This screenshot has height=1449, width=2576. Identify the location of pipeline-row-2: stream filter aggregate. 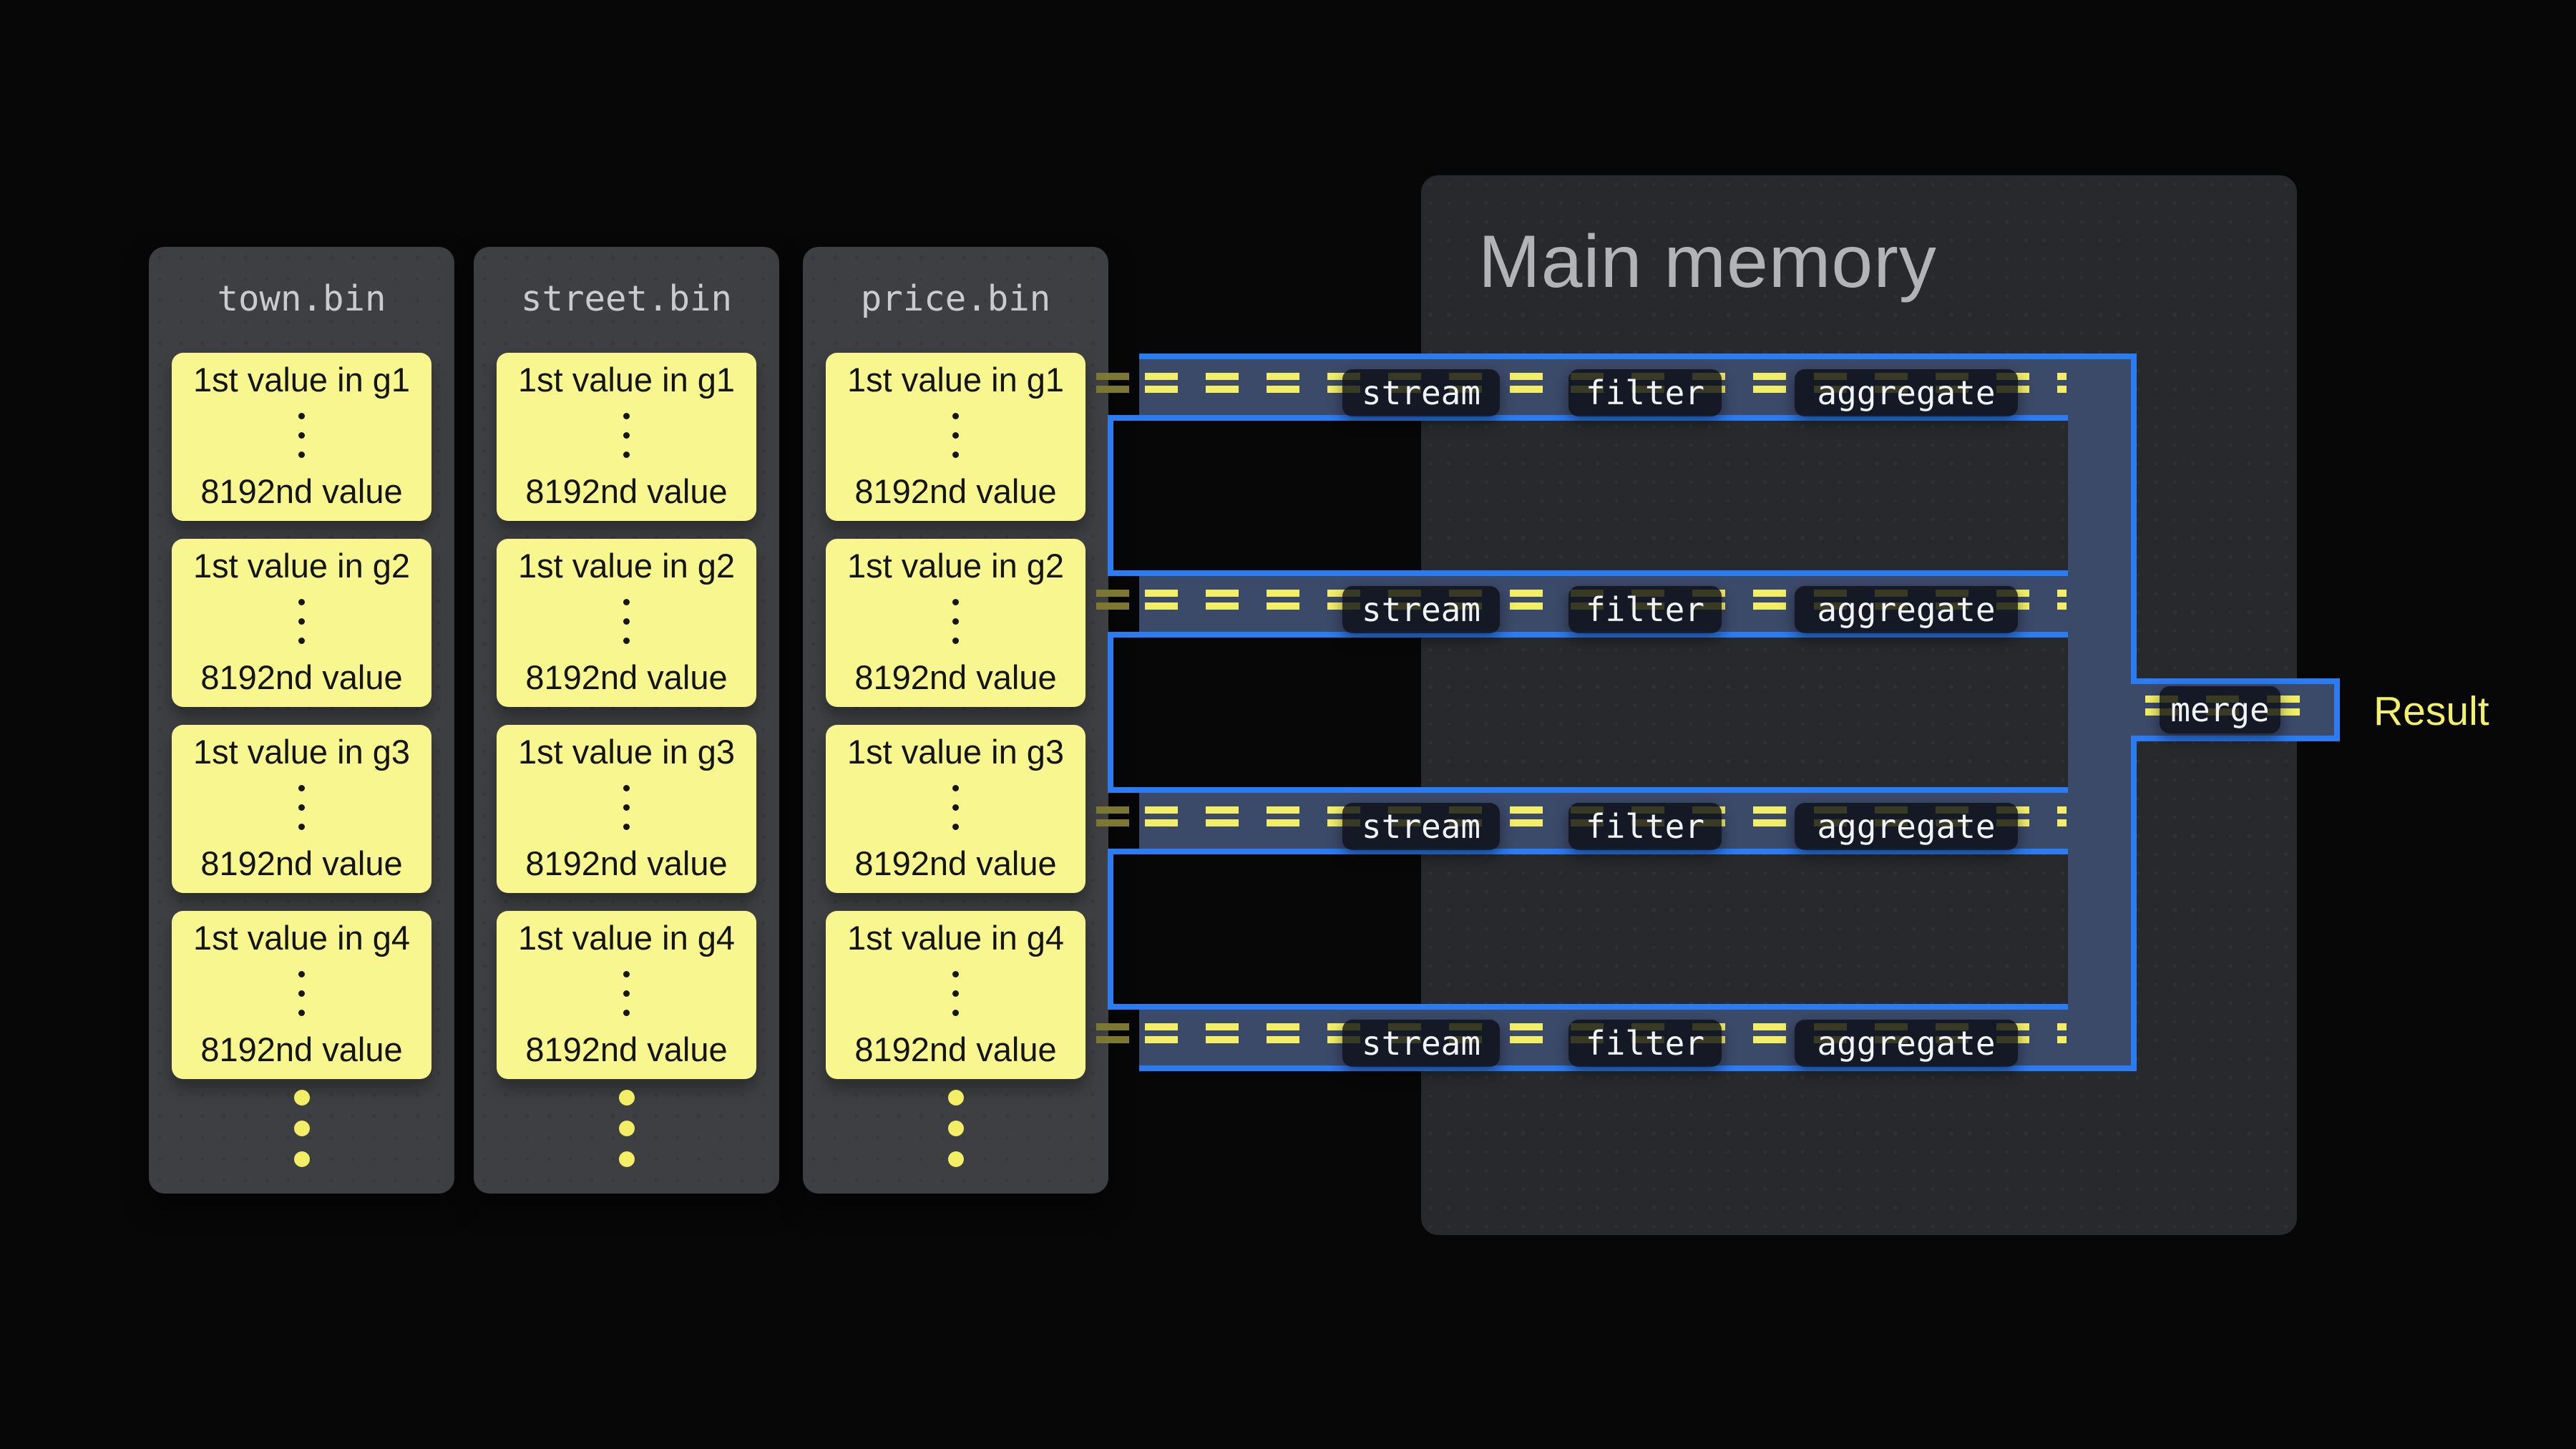
(1603, 604).